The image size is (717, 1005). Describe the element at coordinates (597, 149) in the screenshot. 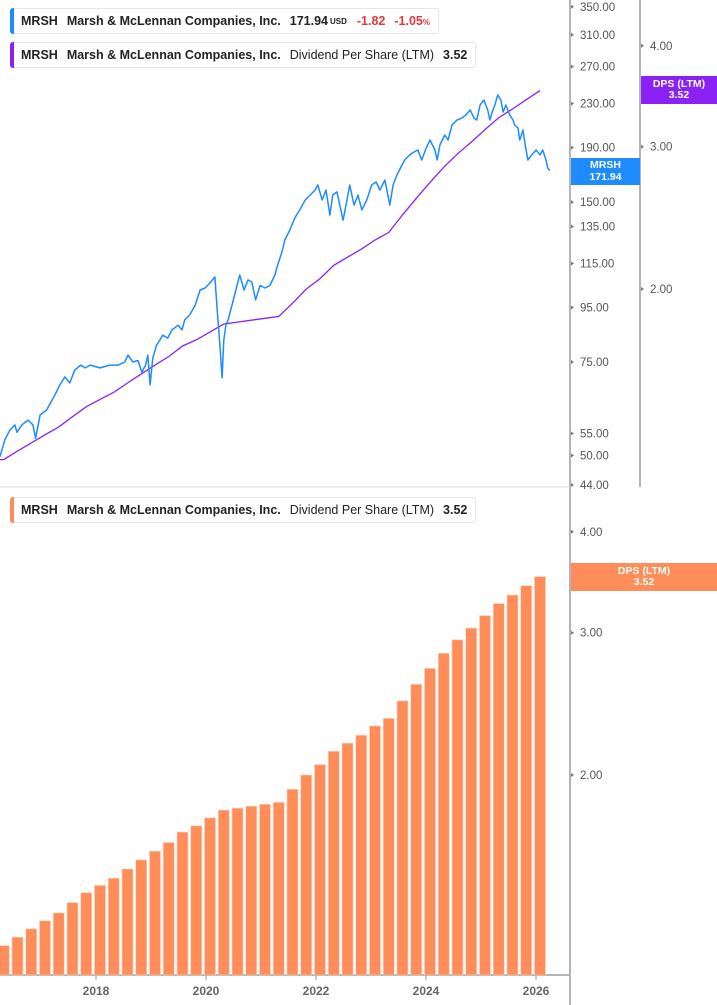

I see `price-tick-label: 190.00` at that location.